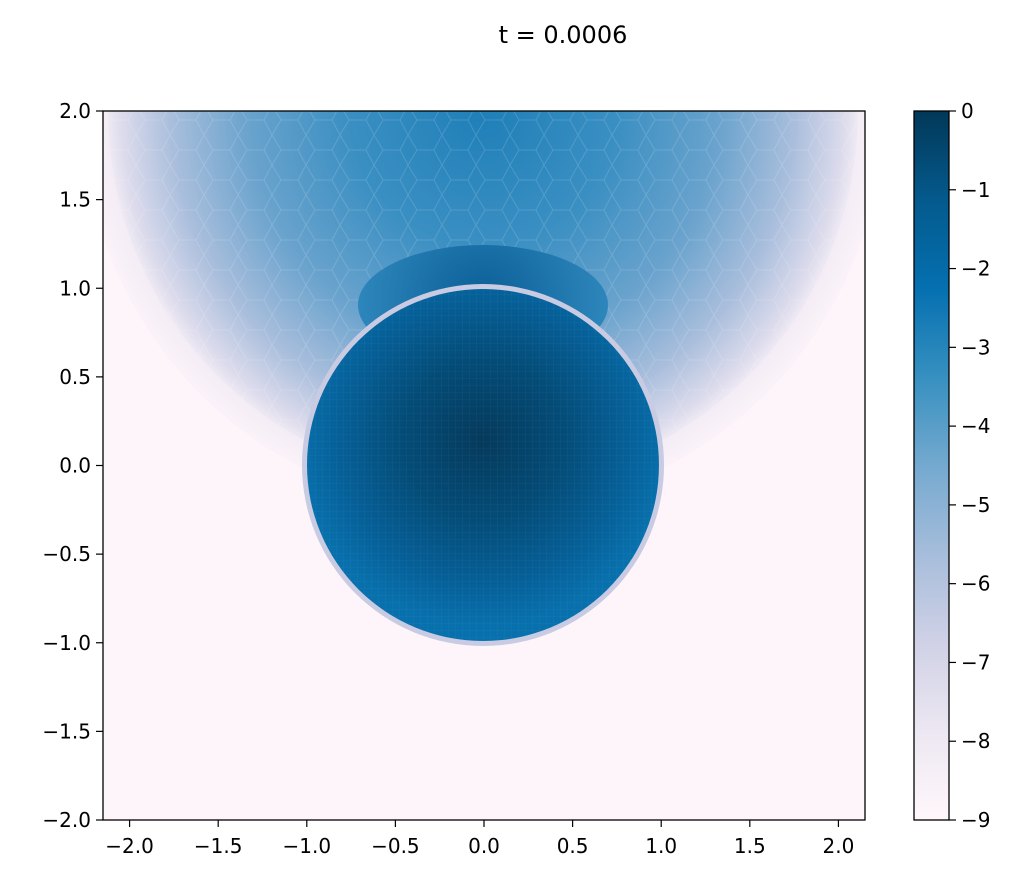  Describe the element at coordinates (75, 377) in the screenshot. I see `y-tick-label: 0.5` at that location.